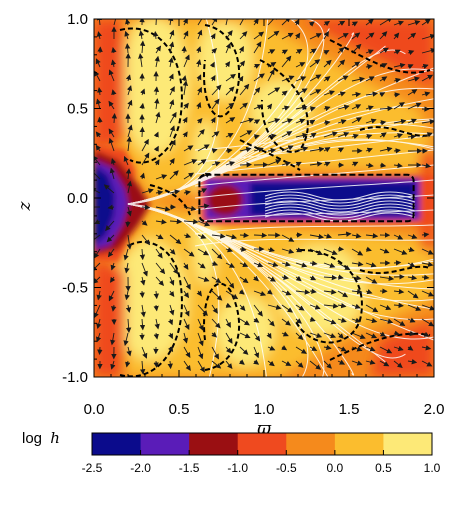 The width and height of the screenshot is (463, 508). Describe the element at coordinates (77, 198) in the screenshot. I see `y-tick-label: 0.0` at that location.